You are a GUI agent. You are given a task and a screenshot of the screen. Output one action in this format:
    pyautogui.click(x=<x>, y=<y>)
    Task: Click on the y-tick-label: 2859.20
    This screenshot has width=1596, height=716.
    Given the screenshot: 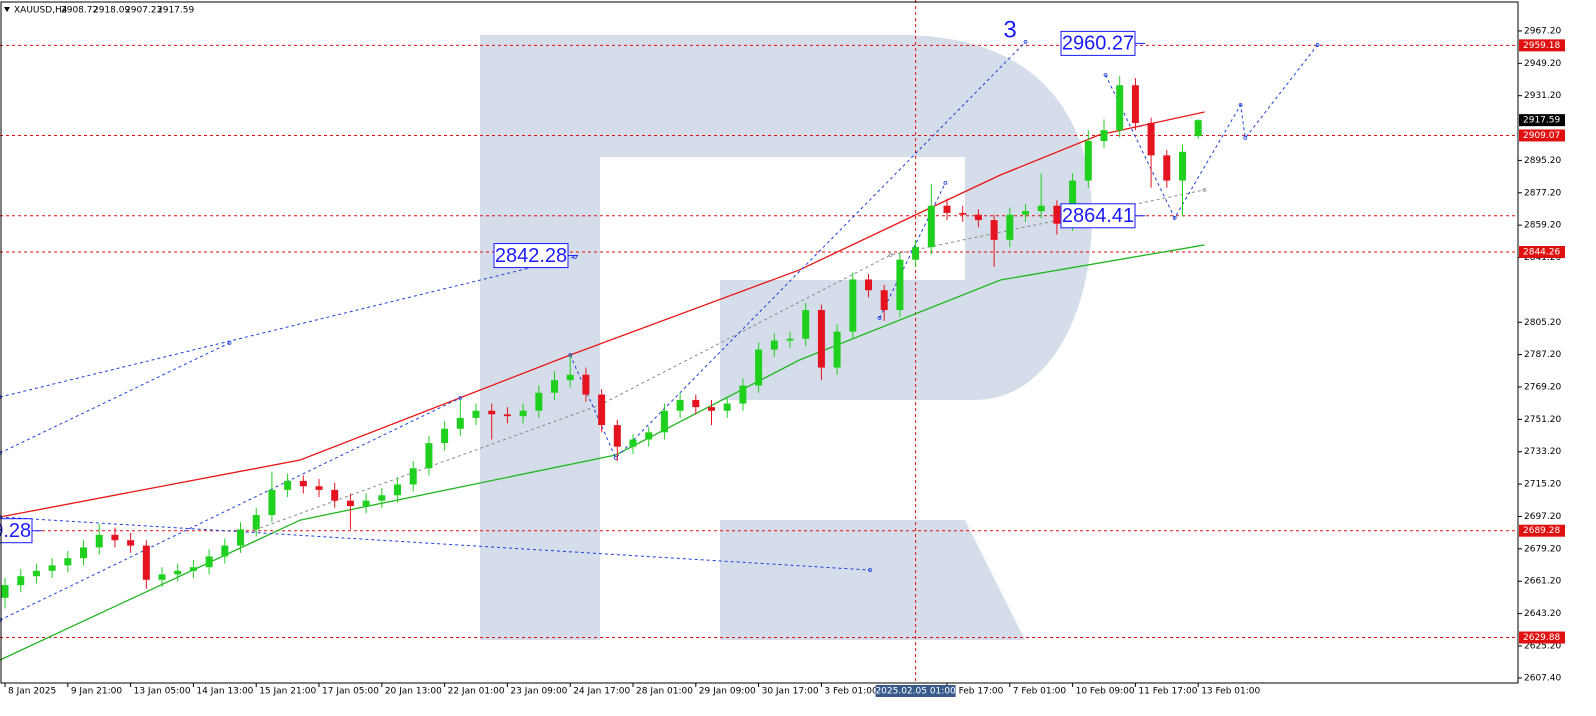 What is the action you would take?
    pyautogui.click(x=1542, y=226)
    